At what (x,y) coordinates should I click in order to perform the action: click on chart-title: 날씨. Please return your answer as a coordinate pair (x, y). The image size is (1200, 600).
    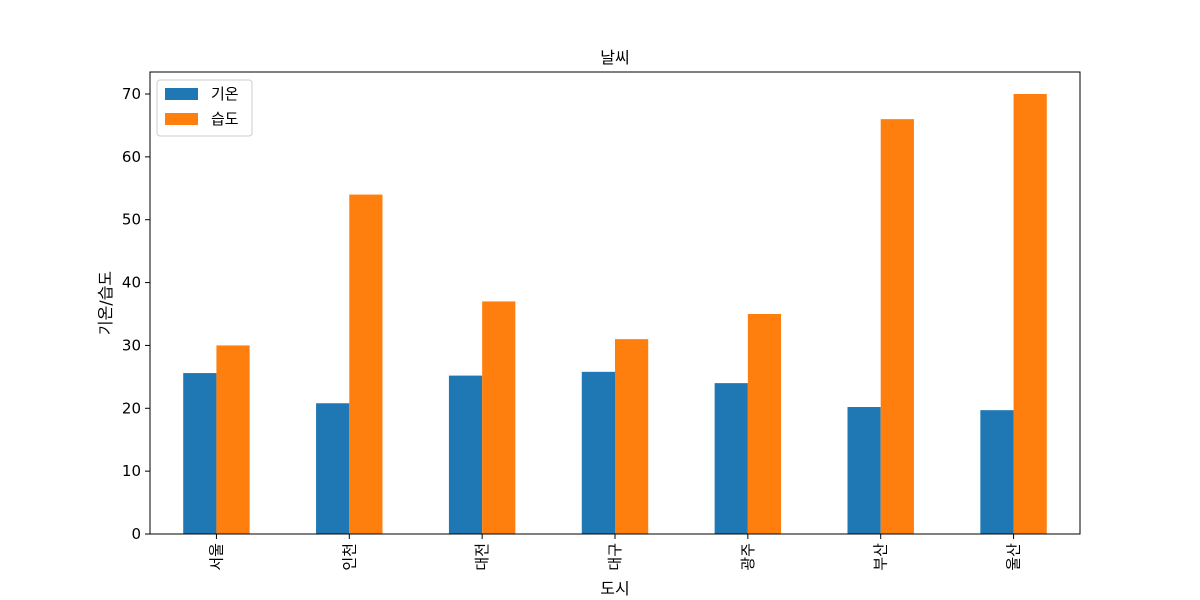
    Looking at the image, I should click on (614, 57).